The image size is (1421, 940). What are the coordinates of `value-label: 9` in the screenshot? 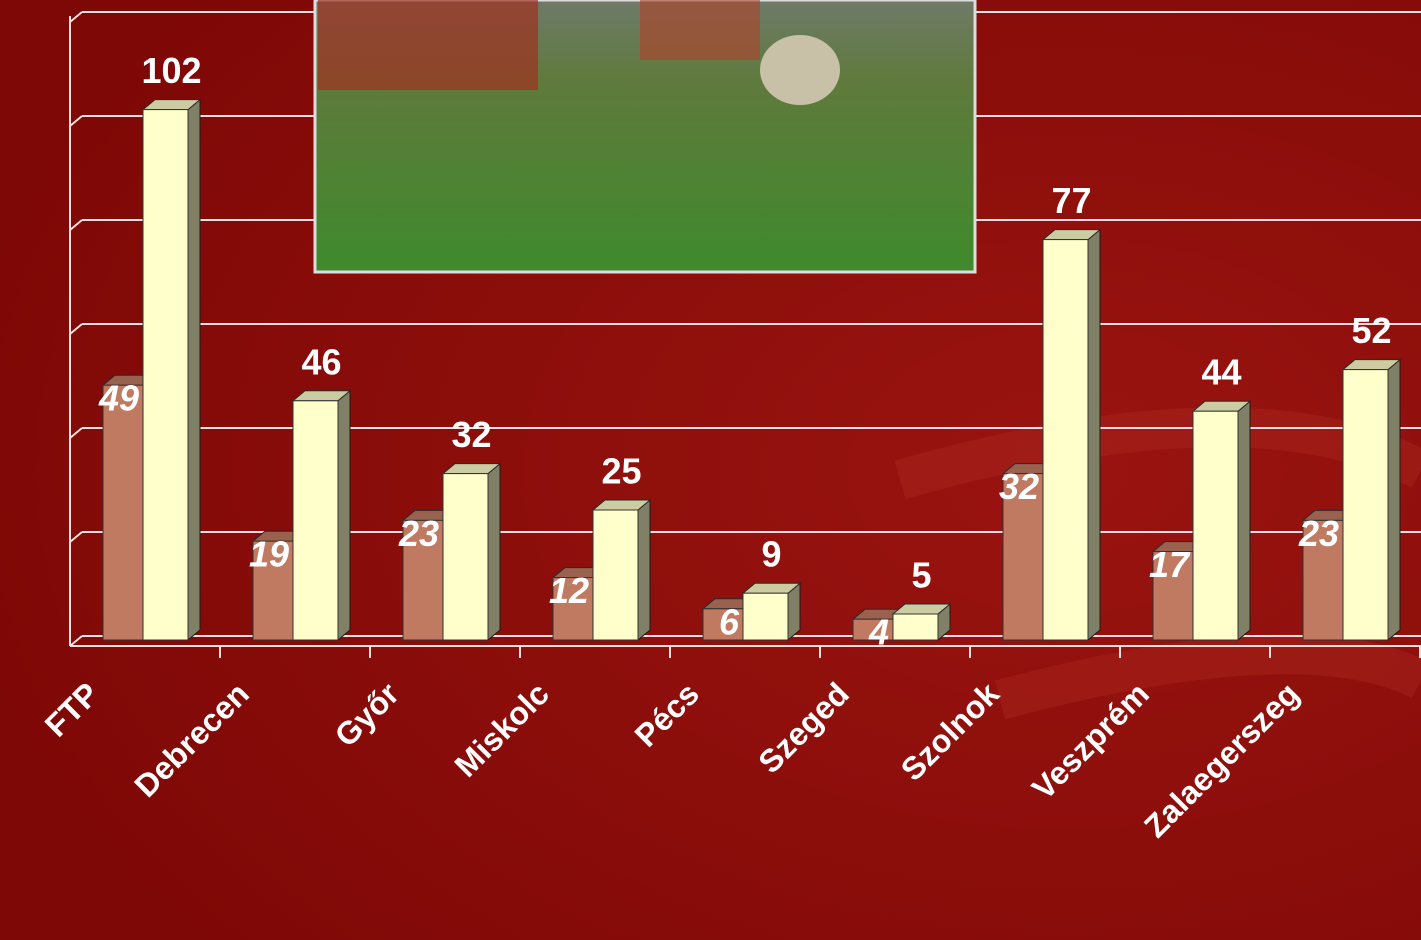 It's located at (771, 554).